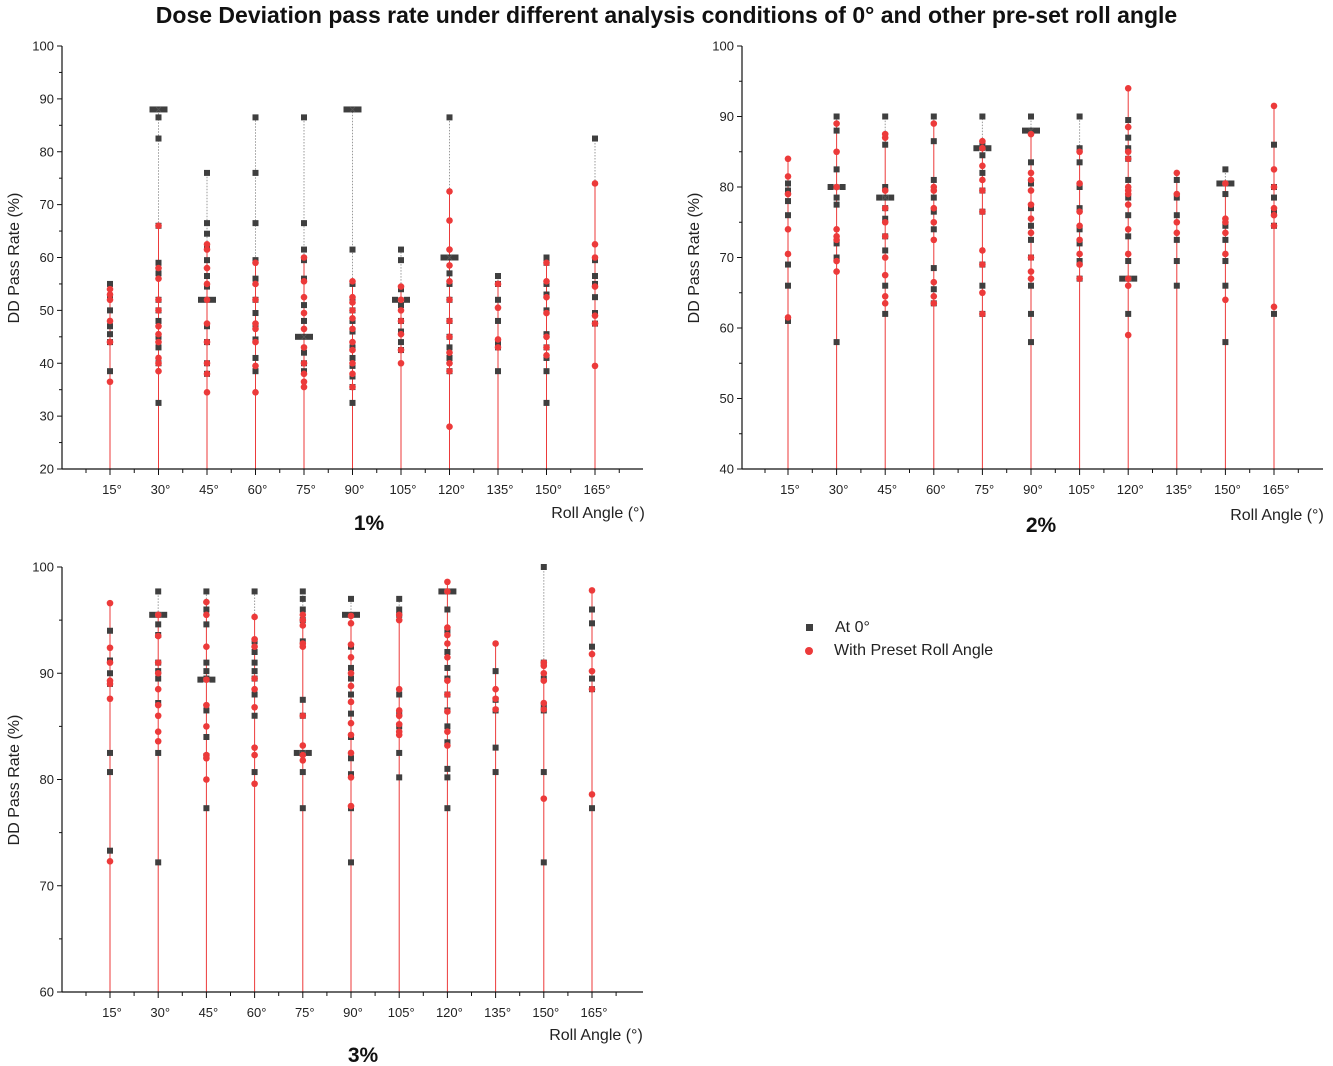 Image resolution: width=1333 pixels, height=1066 pixels. Describe the element at coordinates (47, 98) in the screenshot. I see `y-tick-label: 90` at that location.